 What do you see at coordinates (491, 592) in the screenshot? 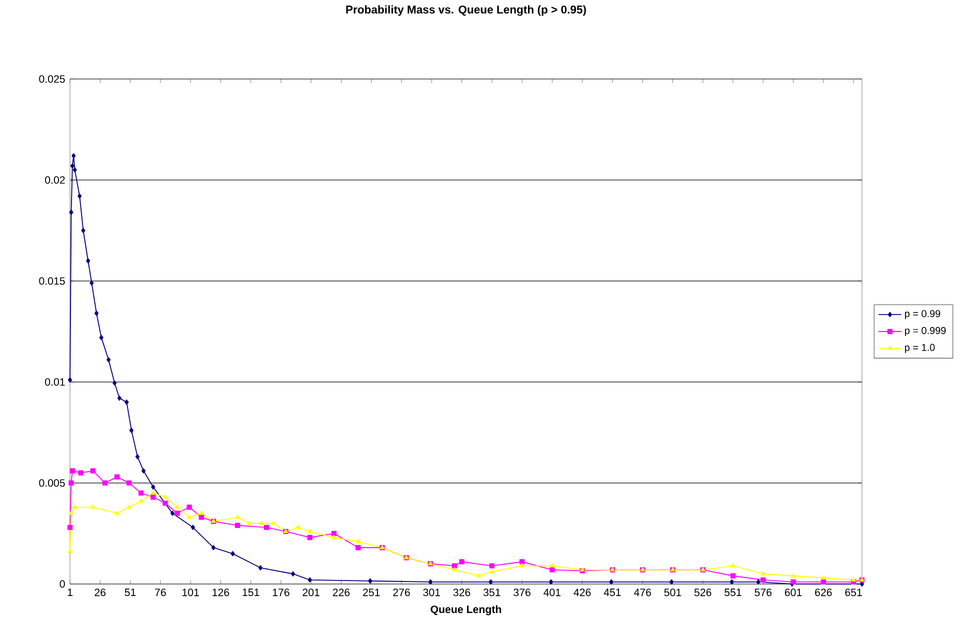
I see `x-tick-label: 351` at bounding box center [491, 592].